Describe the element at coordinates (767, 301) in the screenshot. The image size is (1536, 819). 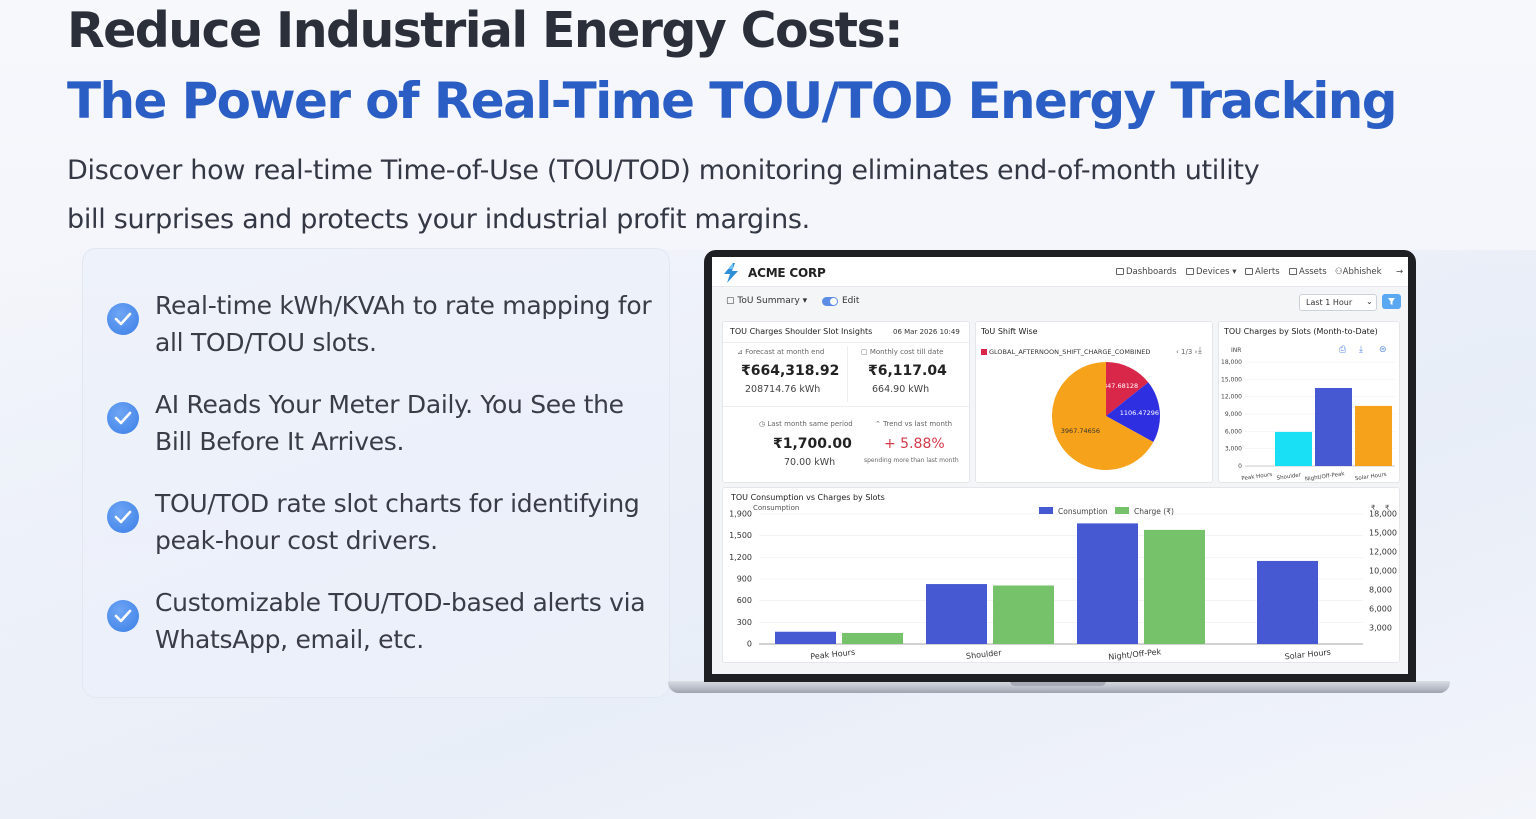
I see `dashboard-selector: ▢ ToU Summary ▾` at that location.